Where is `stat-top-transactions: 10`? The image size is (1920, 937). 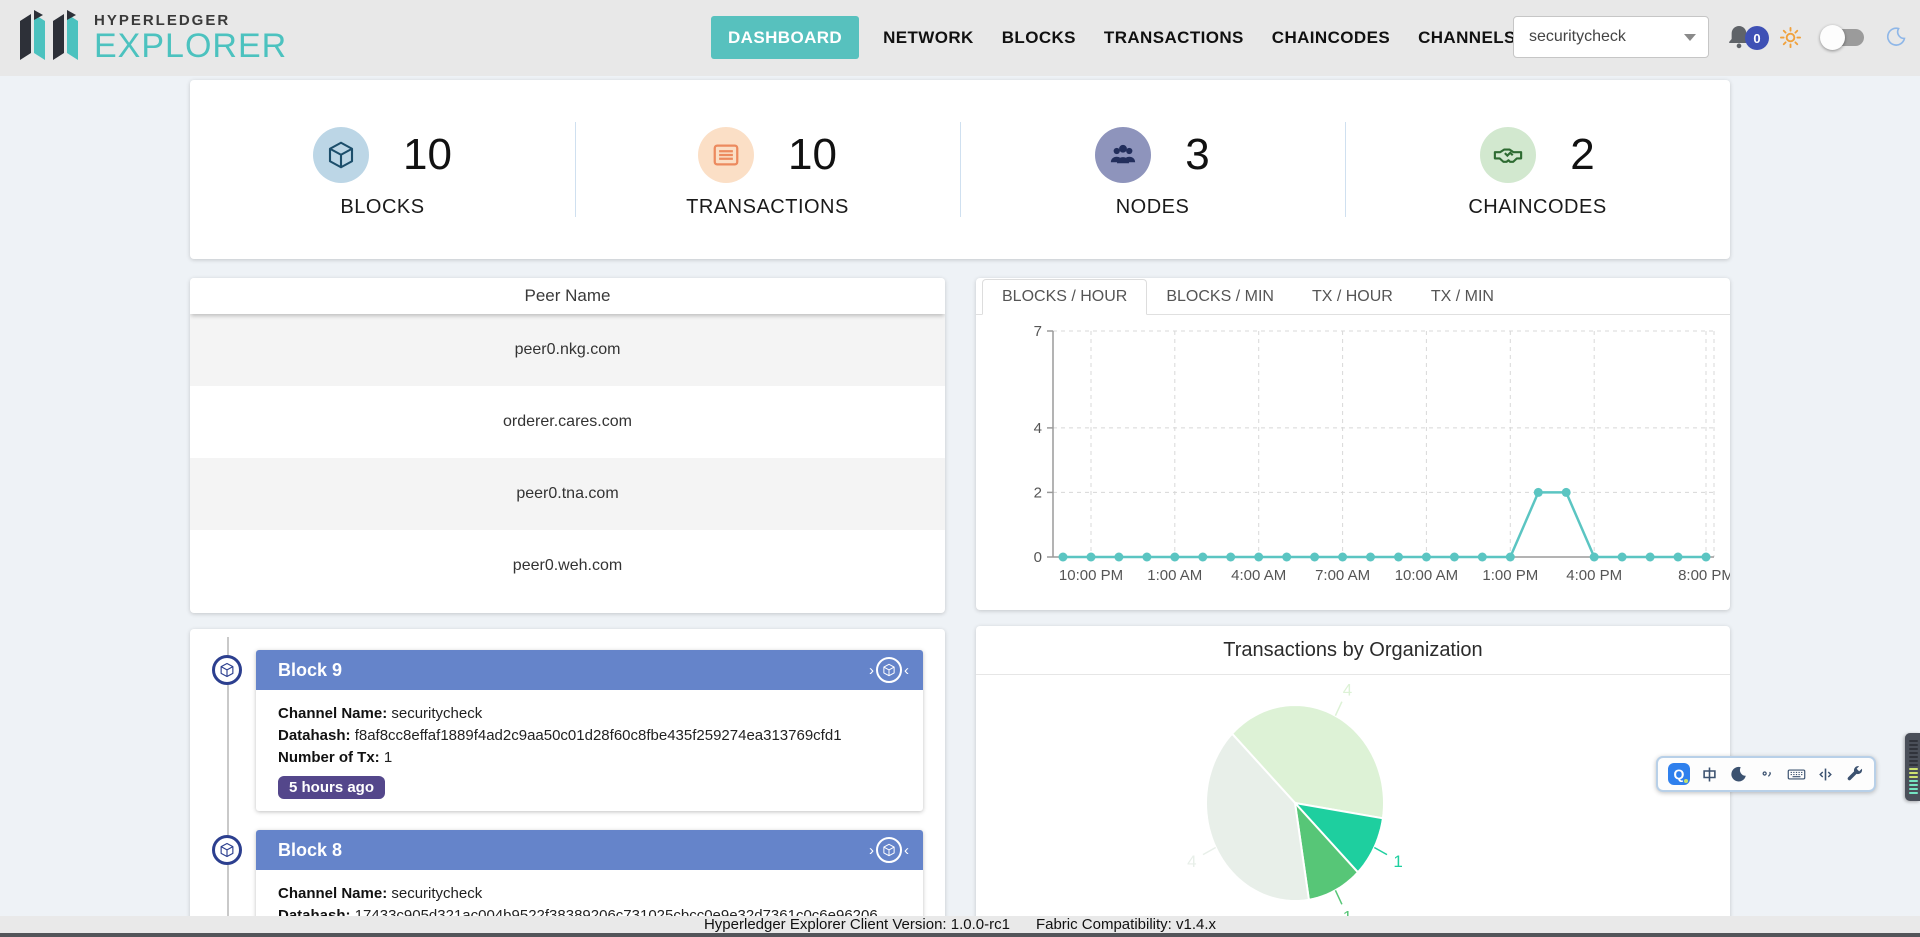
stat-top-transactions: 10 is located at coordinates (767, 155).